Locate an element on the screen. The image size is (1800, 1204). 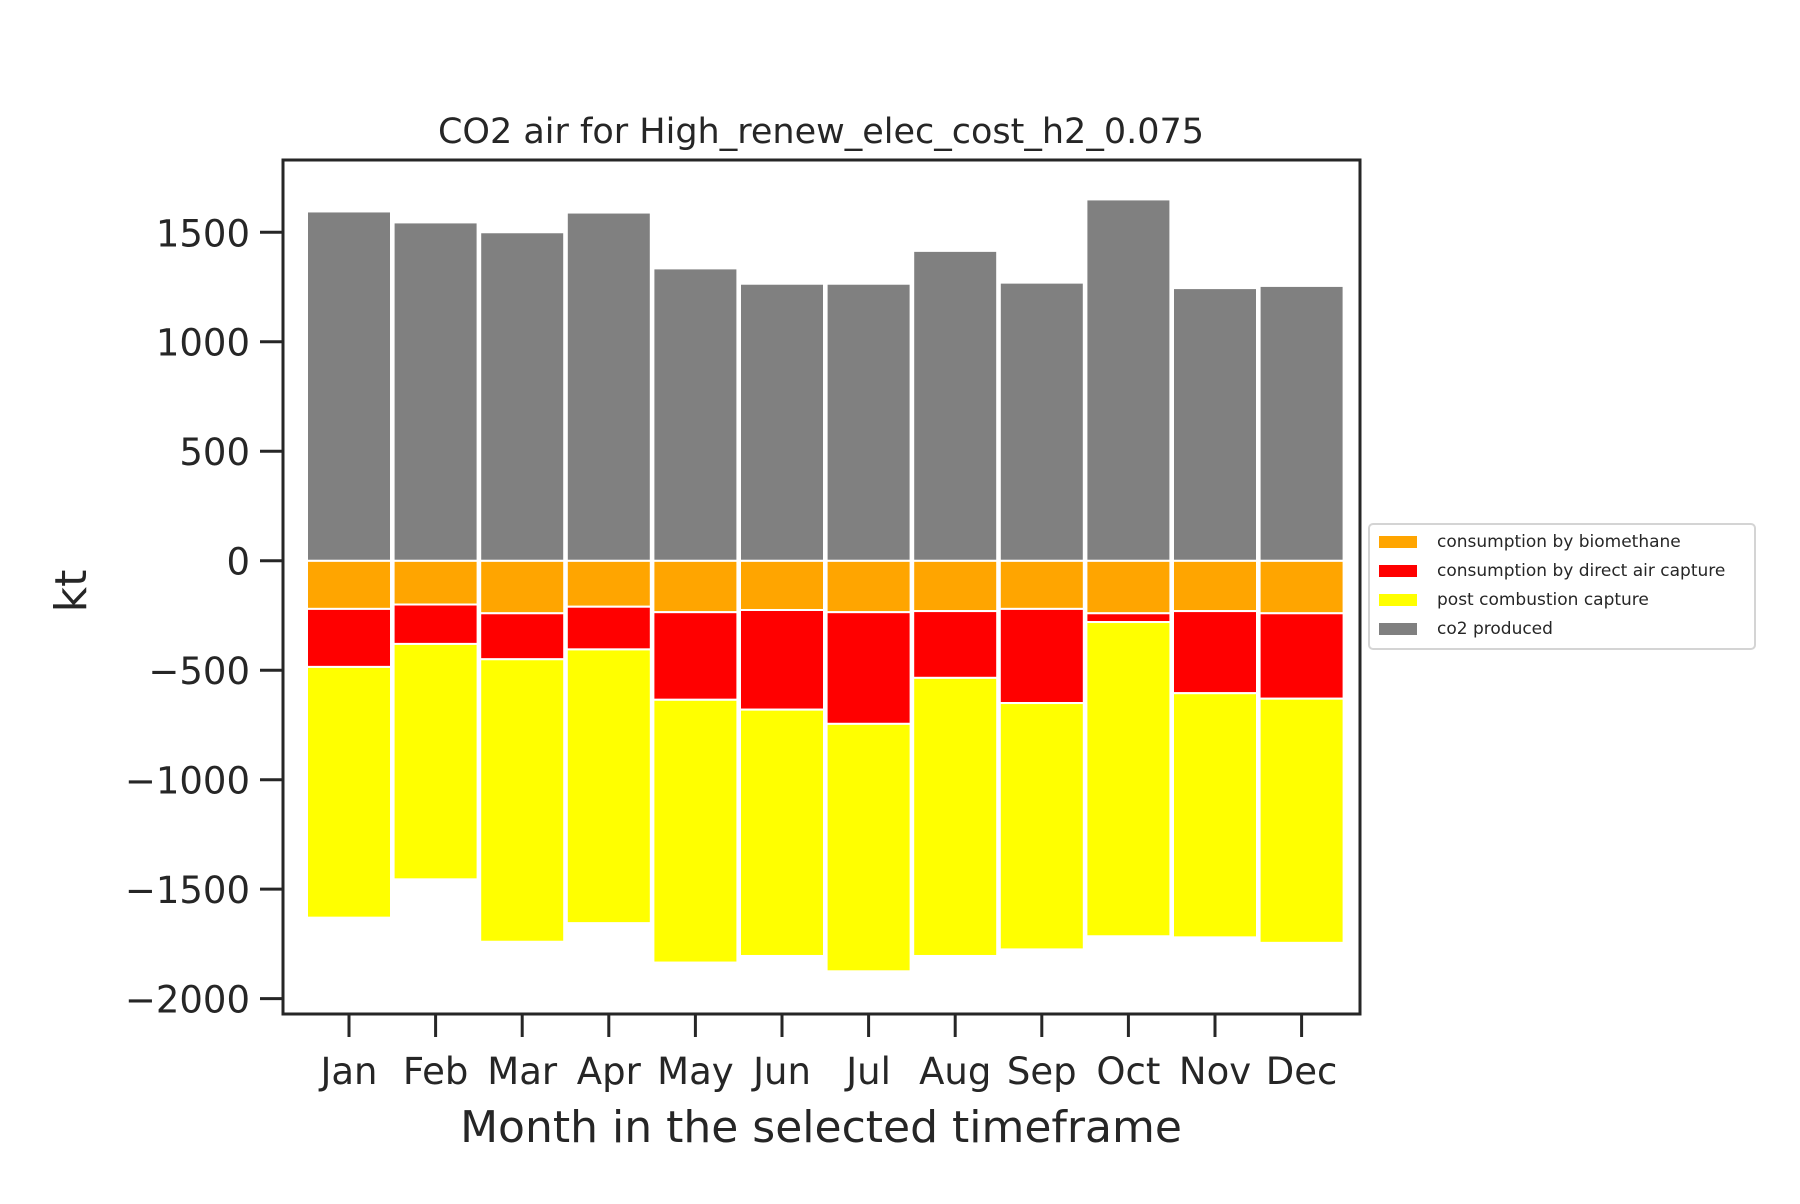
bar-post-combustion-capture-sep is located at coordinates (1041, 826).